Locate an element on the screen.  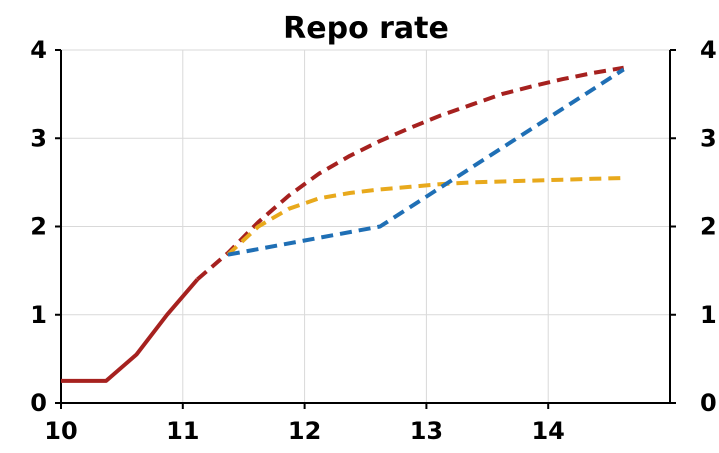
x-tick-label: 11 is located at coordinates (182, 431).